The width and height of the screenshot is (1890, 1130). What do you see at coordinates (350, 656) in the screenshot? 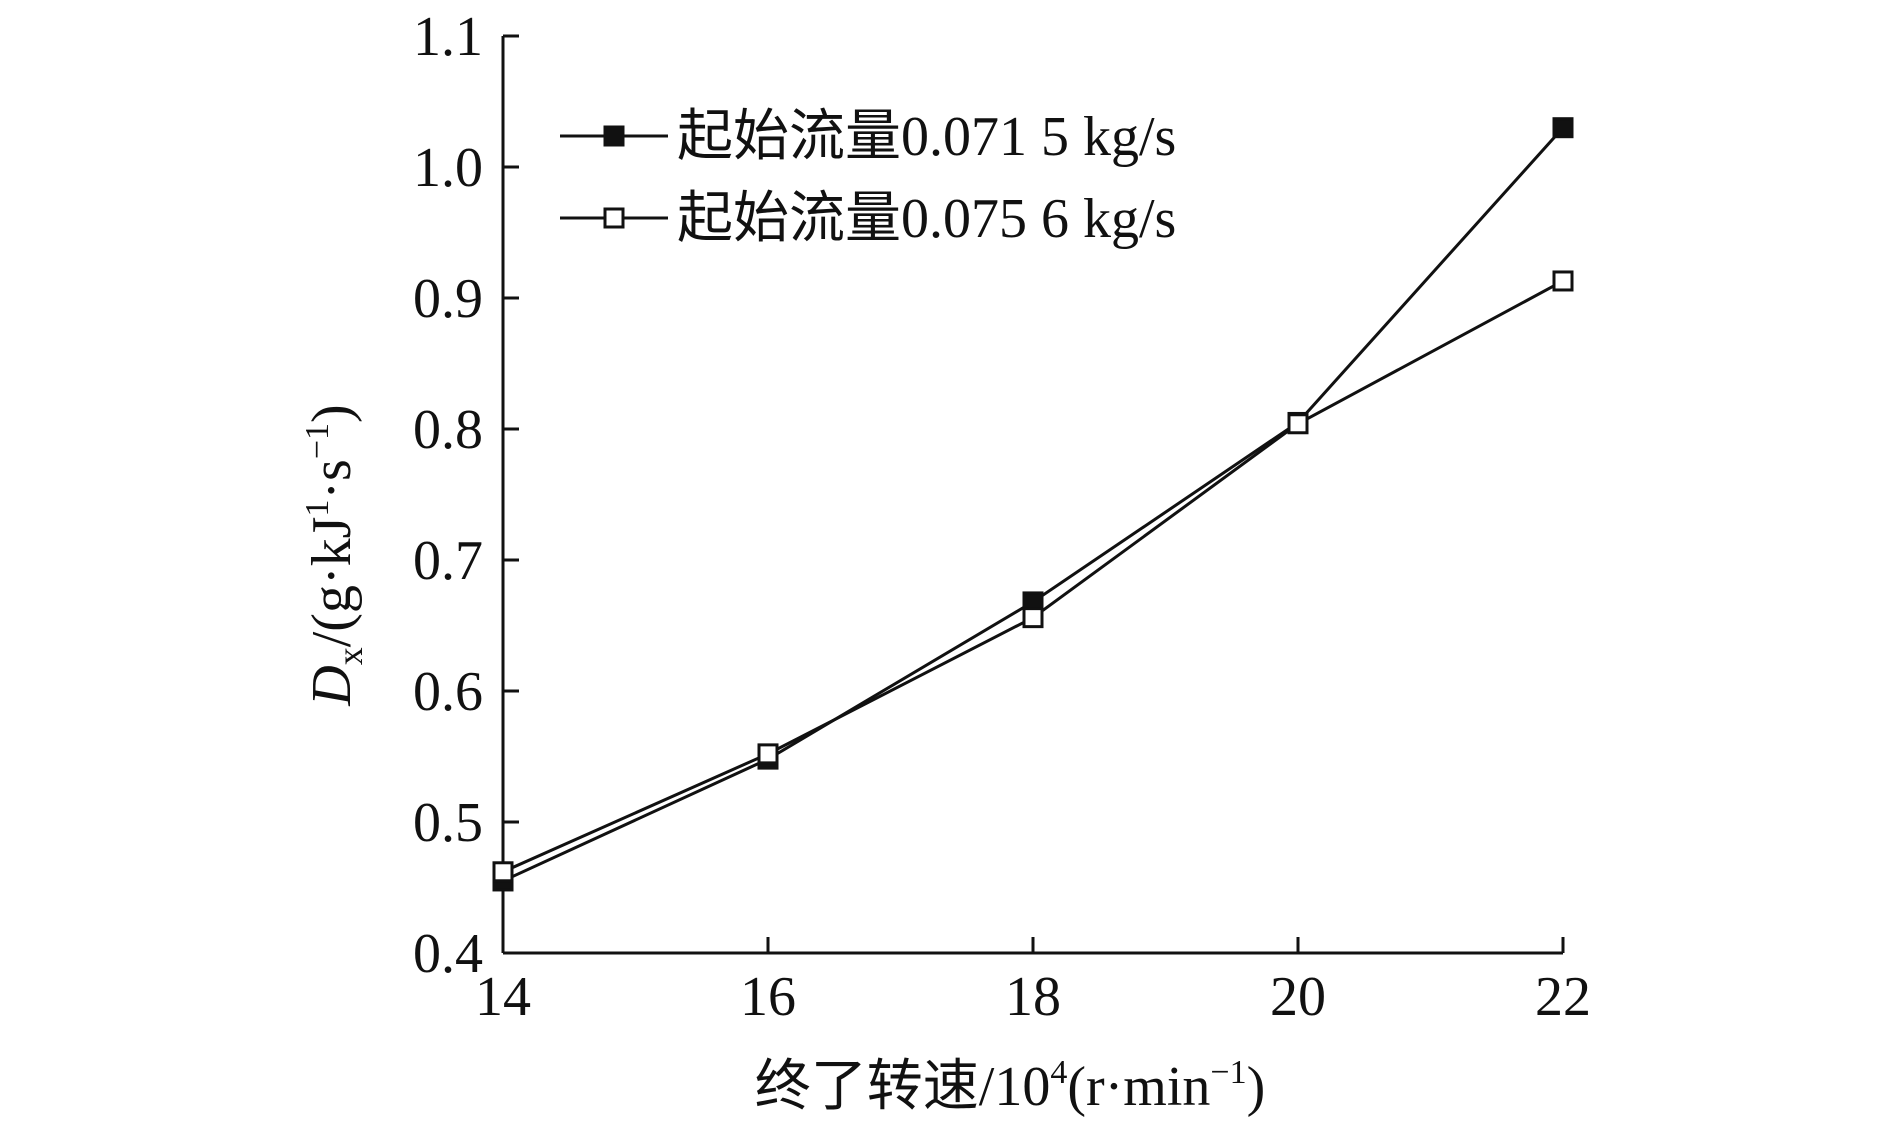
I see `y-axis-title-subscript: x` at bounding box center [350, 656].